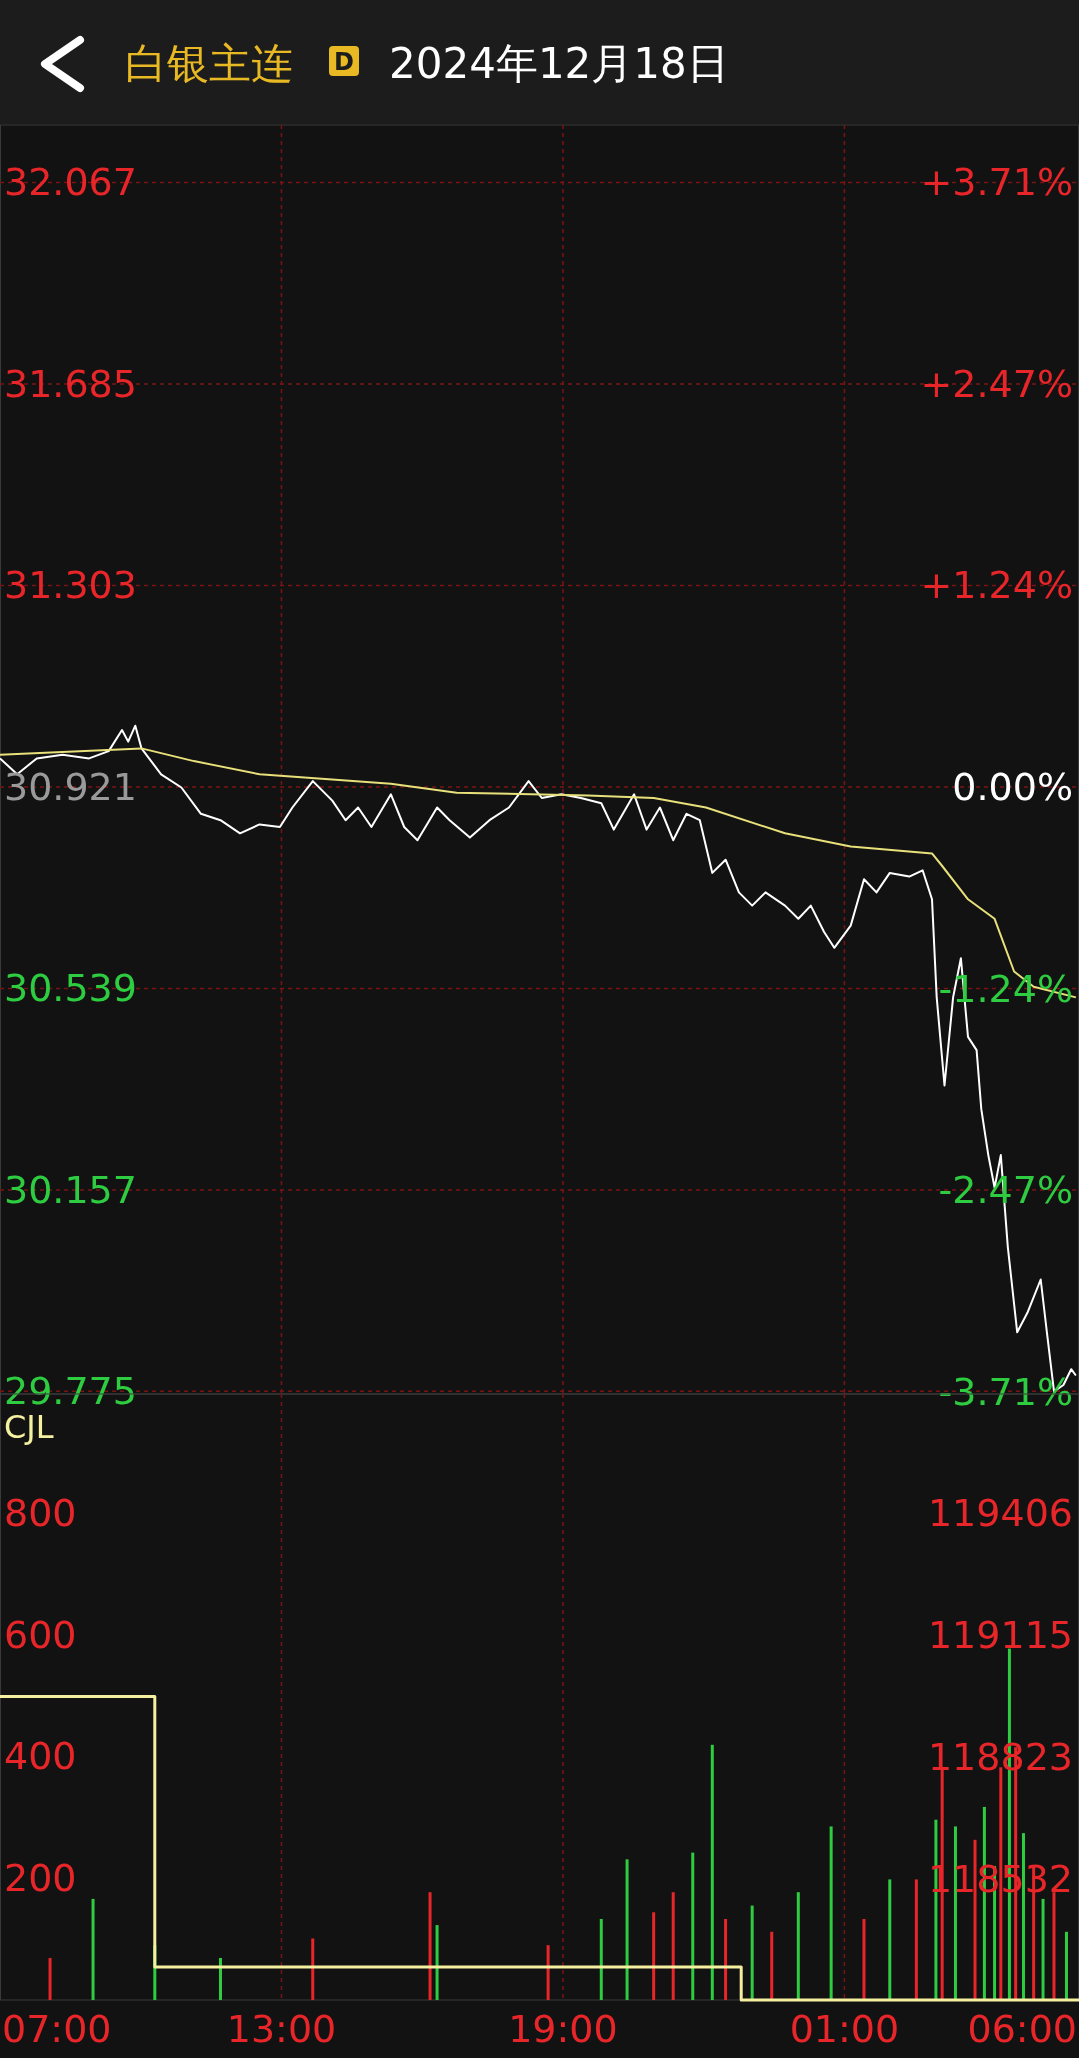 This screenshot has width=1079, height=2058. I want to click on x-tick-label: 19:00, so click(563, 2029).